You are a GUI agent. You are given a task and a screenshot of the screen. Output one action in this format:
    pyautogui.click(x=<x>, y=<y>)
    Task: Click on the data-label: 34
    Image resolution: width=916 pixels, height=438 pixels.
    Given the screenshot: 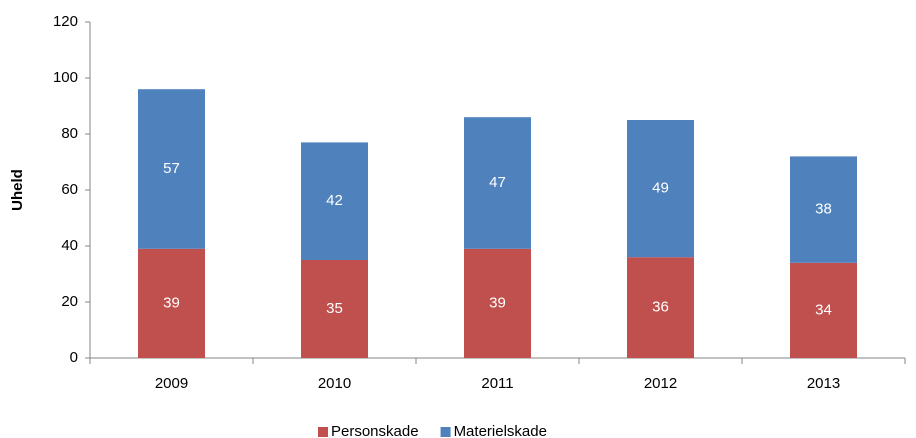 What is the action you would take?
    pyautogui.click(x=823, y=309)
    